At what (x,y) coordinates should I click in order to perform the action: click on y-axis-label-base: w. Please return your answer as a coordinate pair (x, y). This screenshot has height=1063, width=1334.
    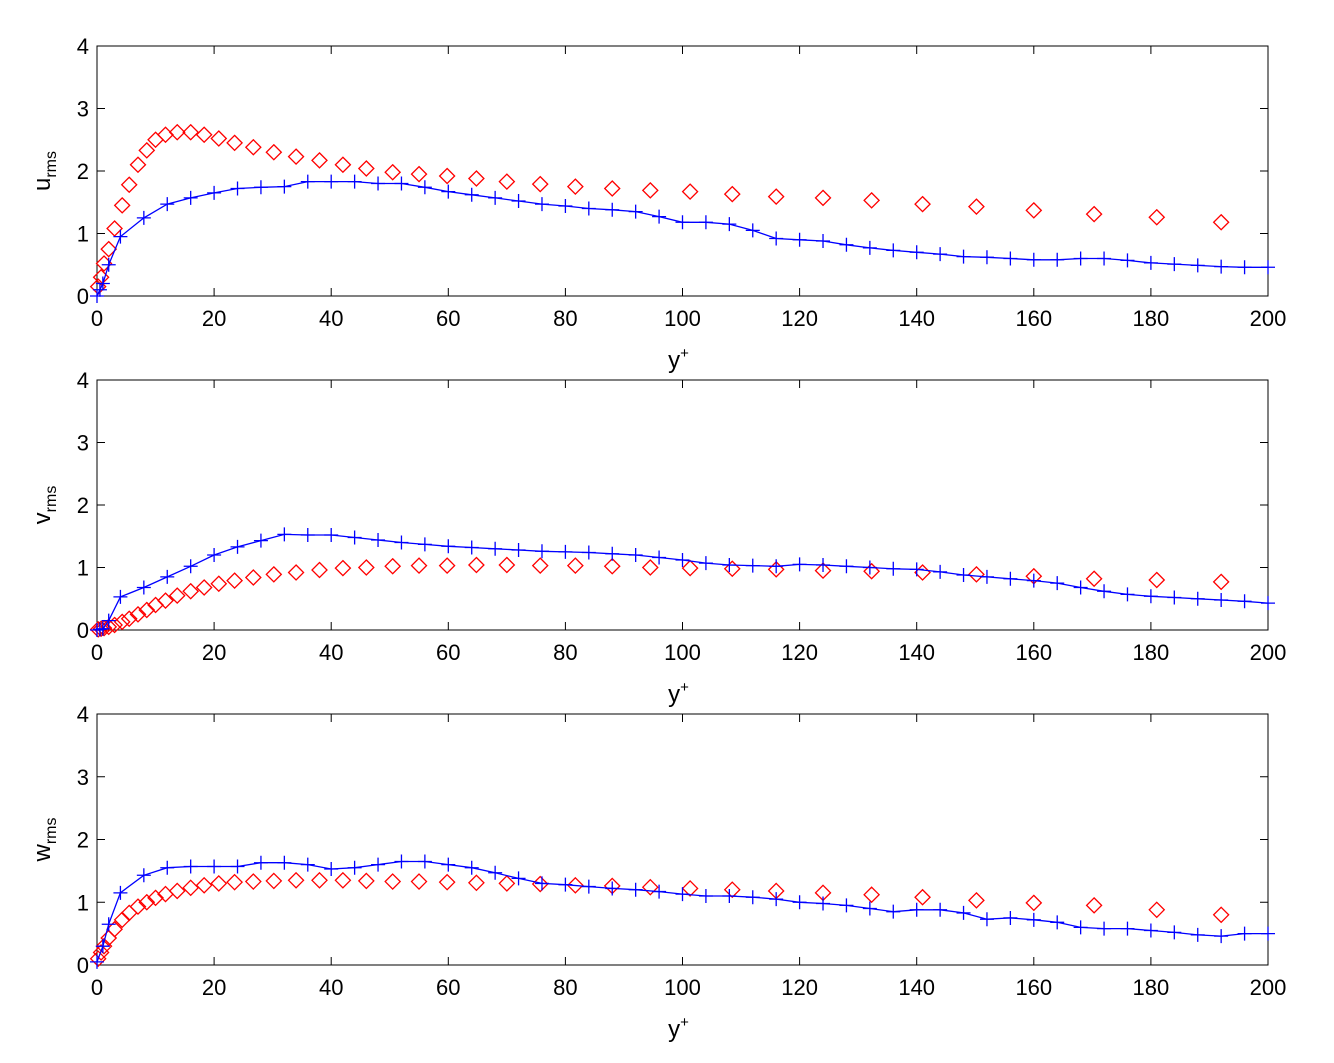
    Looking at the image, I should click on (42, 853).